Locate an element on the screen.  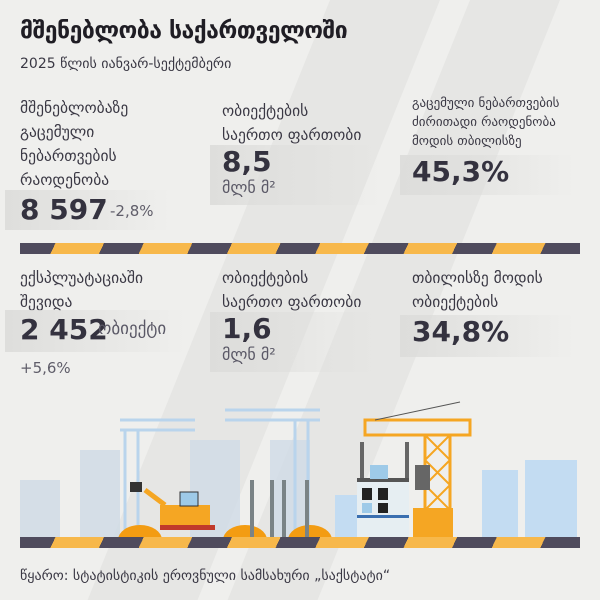
stat-value-area-2: 1,6 is located at coordinates (247, 328).